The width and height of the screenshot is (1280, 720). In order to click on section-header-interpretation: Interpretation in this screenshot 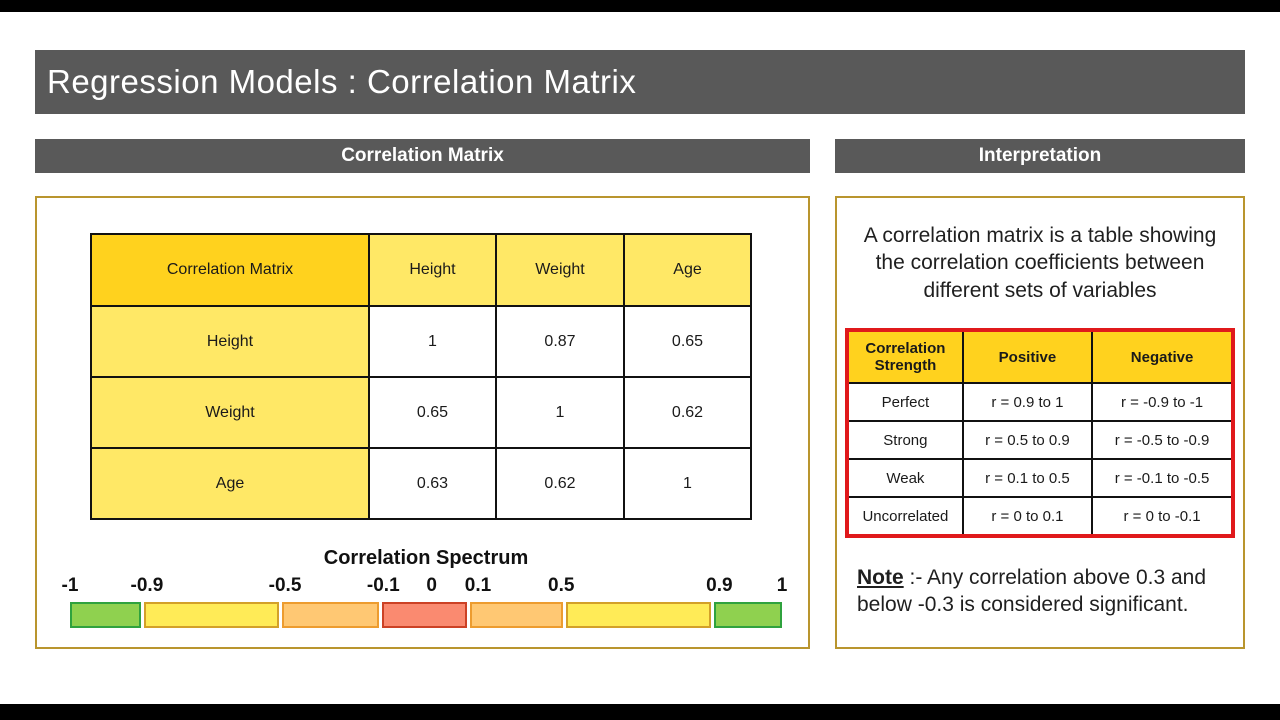, I will do `click(1040, 156)`.